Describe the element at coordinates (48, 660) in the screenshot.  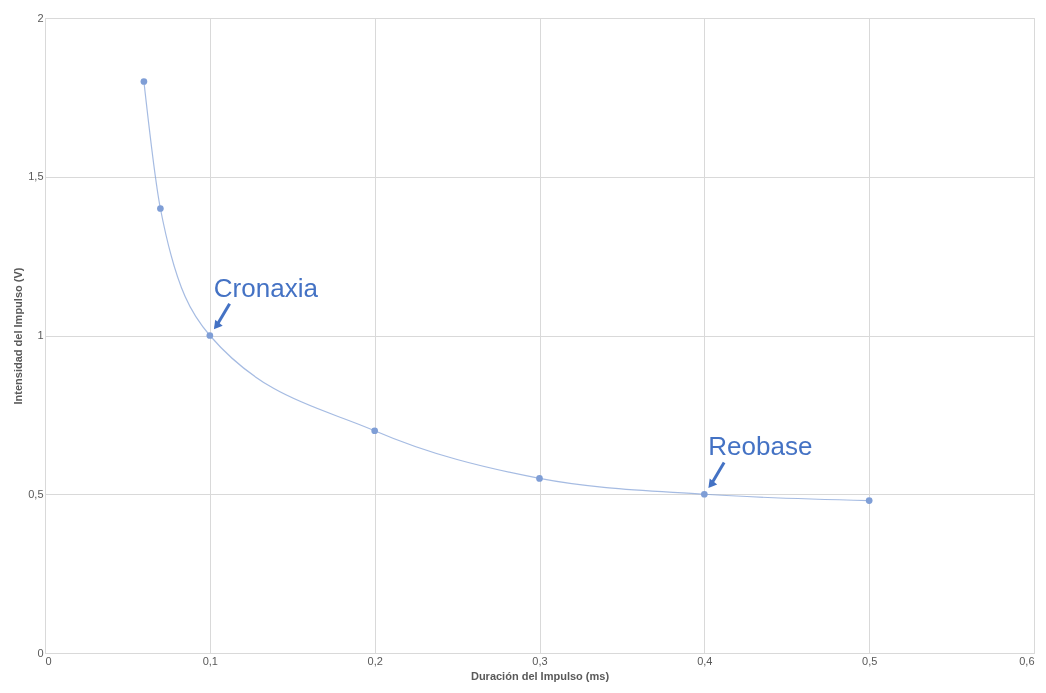
I see `x-tick-label: 0` at that location.